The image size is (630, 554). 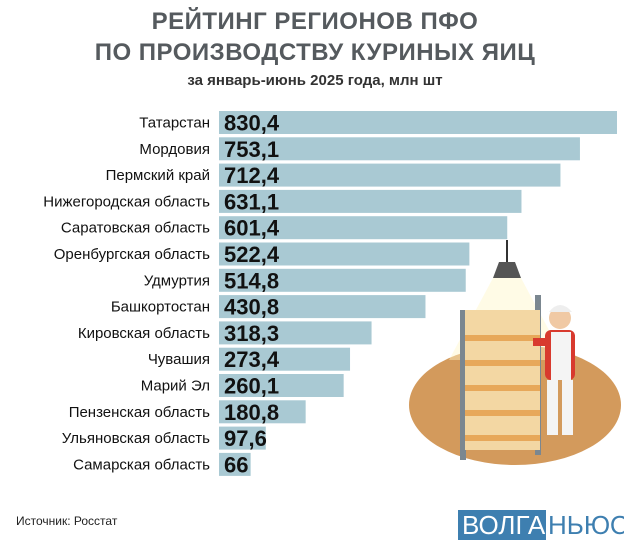 What do you see at coordinates (175, 386) in the screenshot?
I see `category-label: Марий Эл` at bounding box center [175, 386].